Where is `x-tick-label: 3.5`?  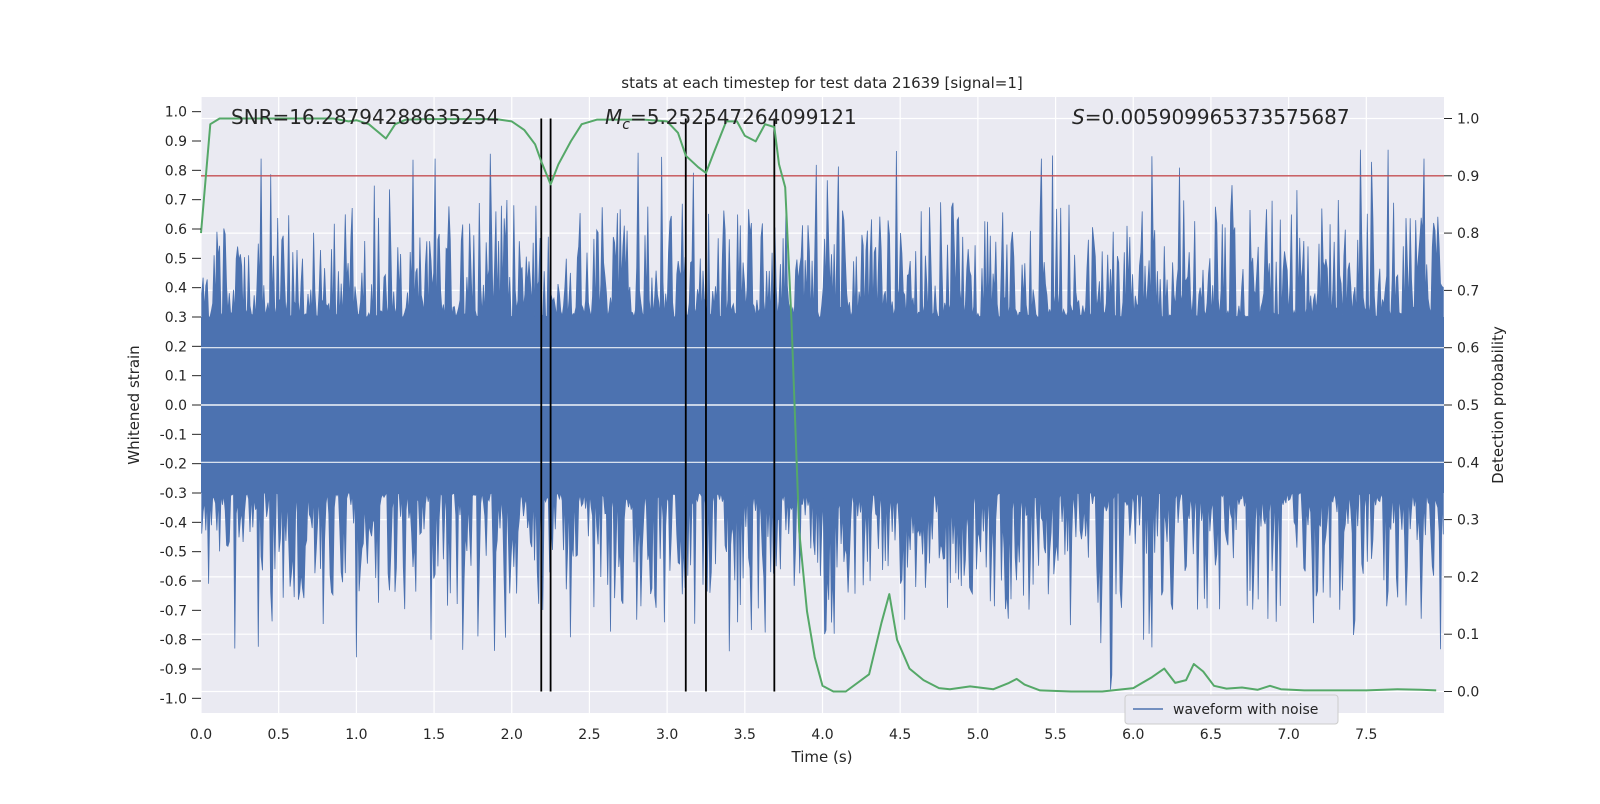
x-tick-label: 3.5 is located at coordinates (745, 735).